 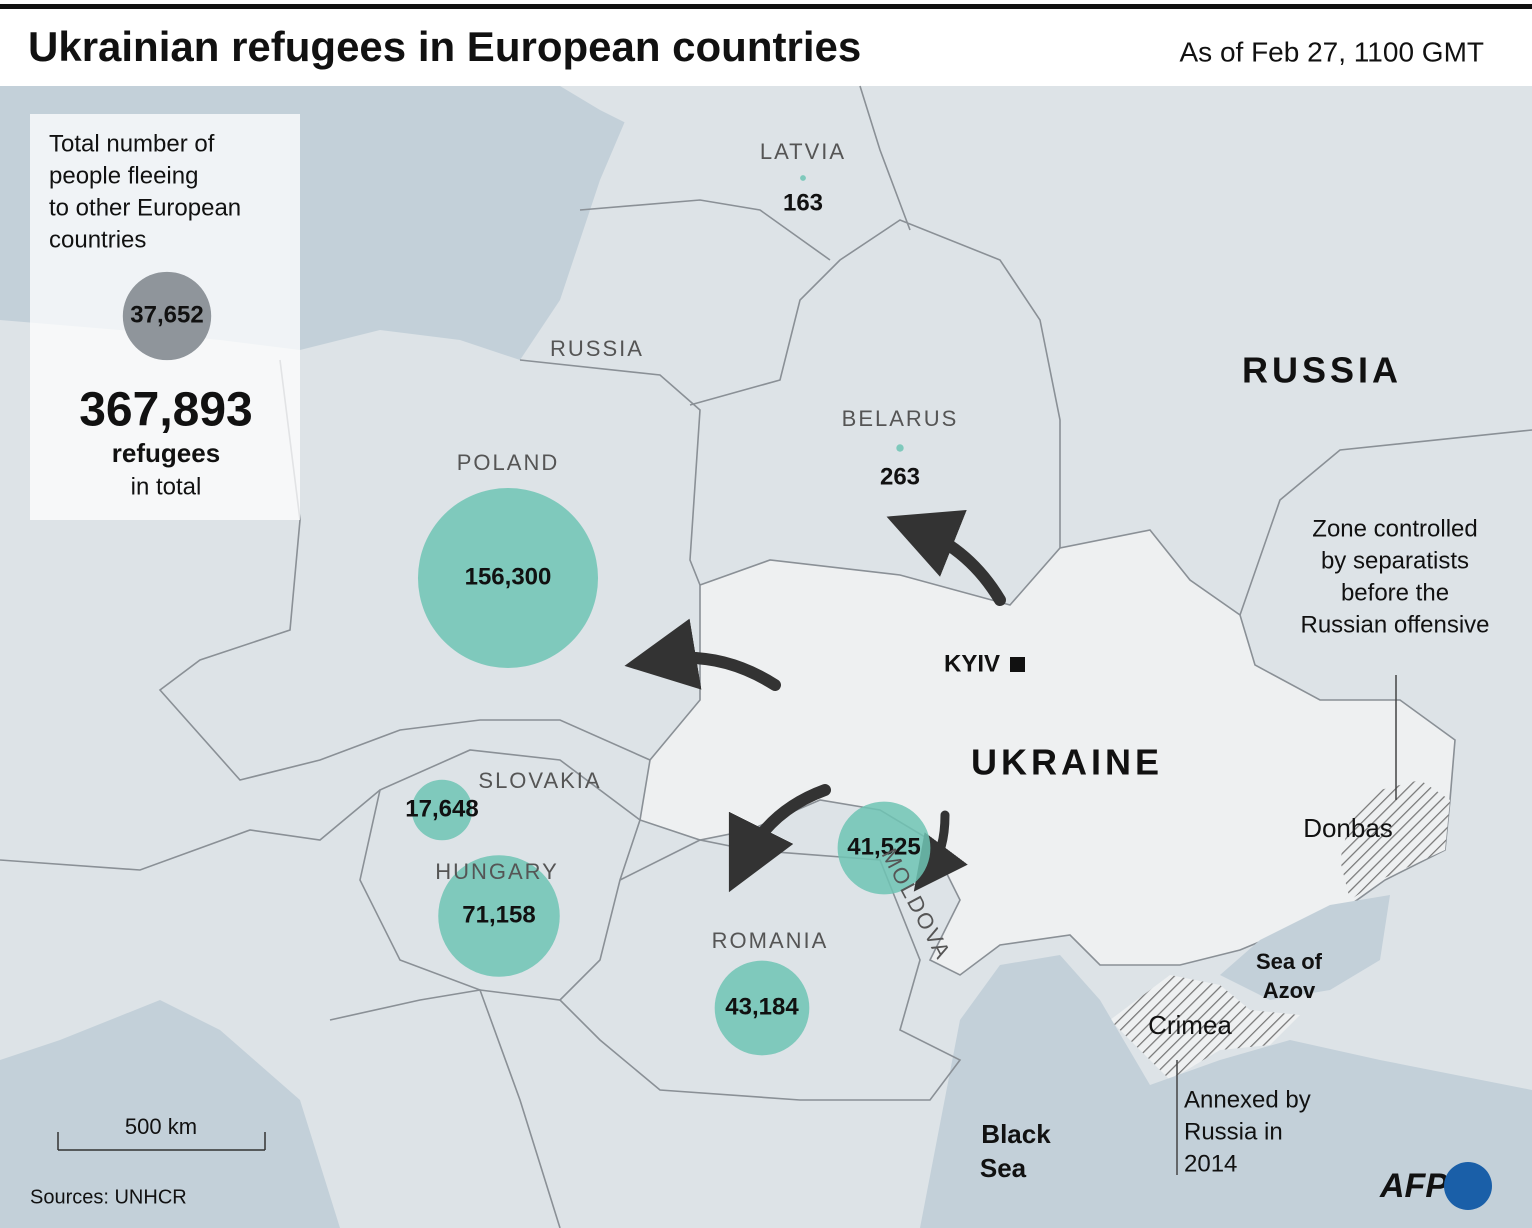 What do you see at coordinates (166, 453) in the screenshot?
I see `total-unit: refugees` at bounding box center [166, 453].